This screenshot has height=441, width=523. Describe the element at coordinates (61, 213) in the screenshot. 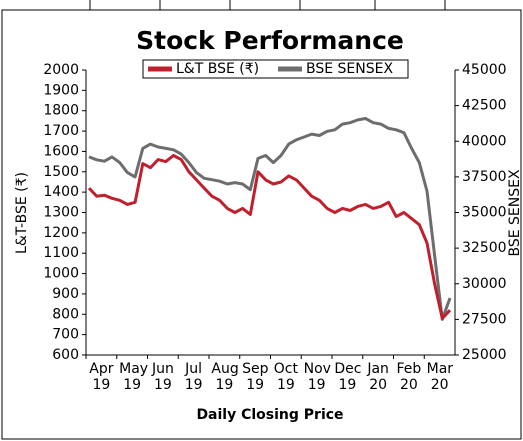

I see `y-tick-label: 1300` at that location.